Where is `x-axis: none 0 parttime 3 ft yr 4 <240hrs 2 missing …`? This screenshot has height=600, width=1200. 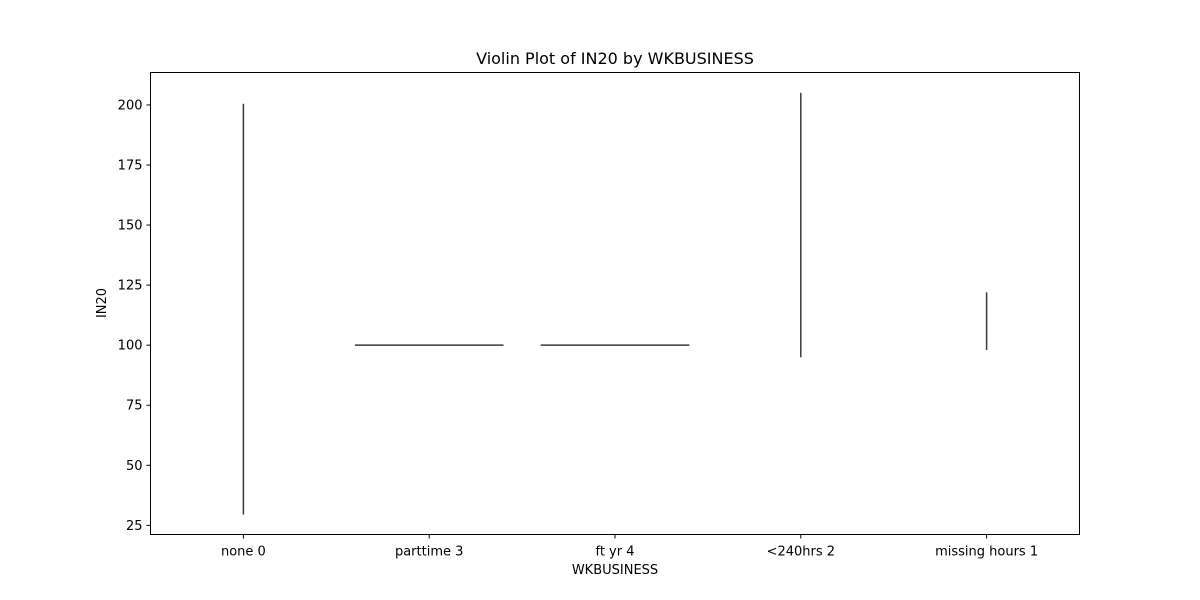 x-axis: none 0 parttime 3 ft yr 4 <240hrs 2 missing … is located at coordinates (629, 547).